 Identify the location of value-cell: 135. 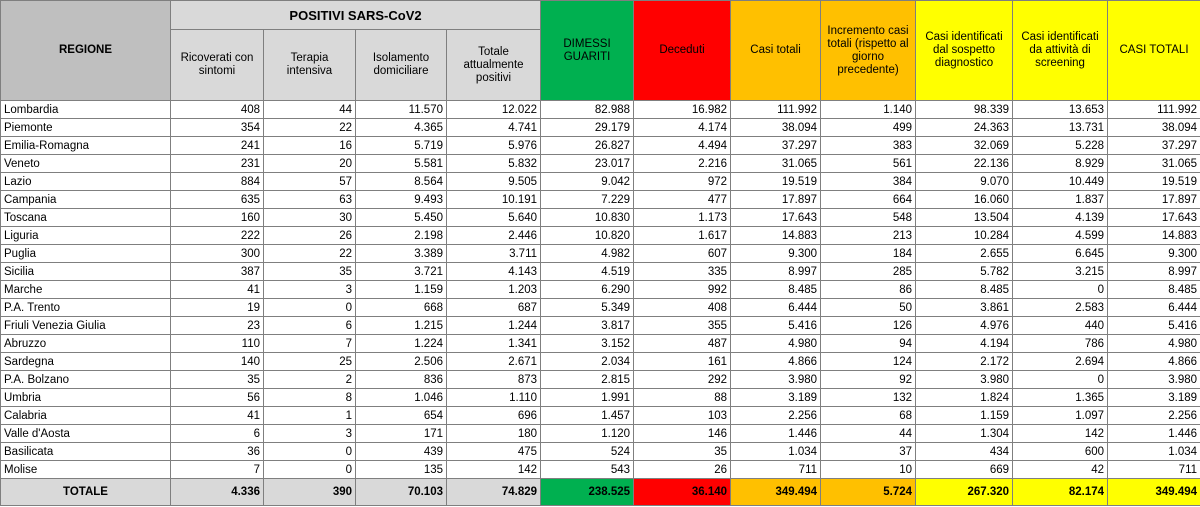
(401, 469).